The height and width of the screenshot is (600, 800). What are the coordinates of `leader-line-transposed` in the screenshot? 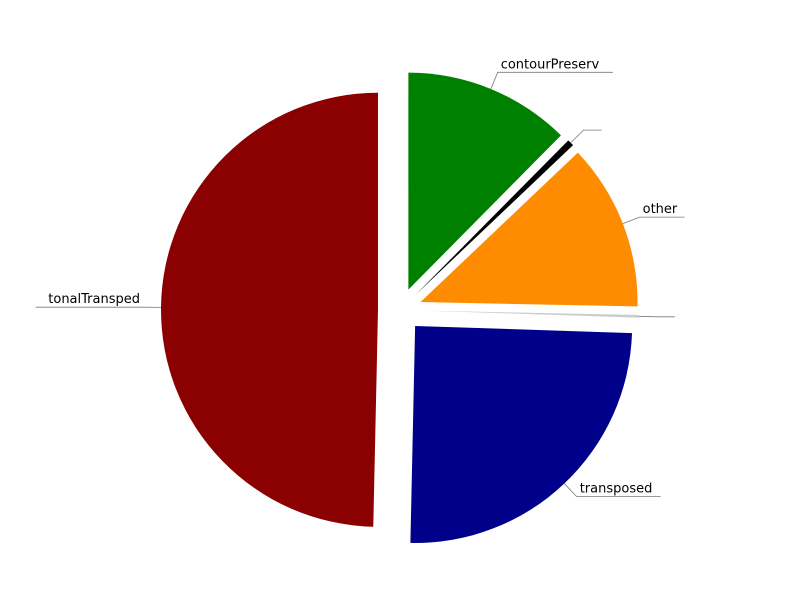 It's located at (612, 490).